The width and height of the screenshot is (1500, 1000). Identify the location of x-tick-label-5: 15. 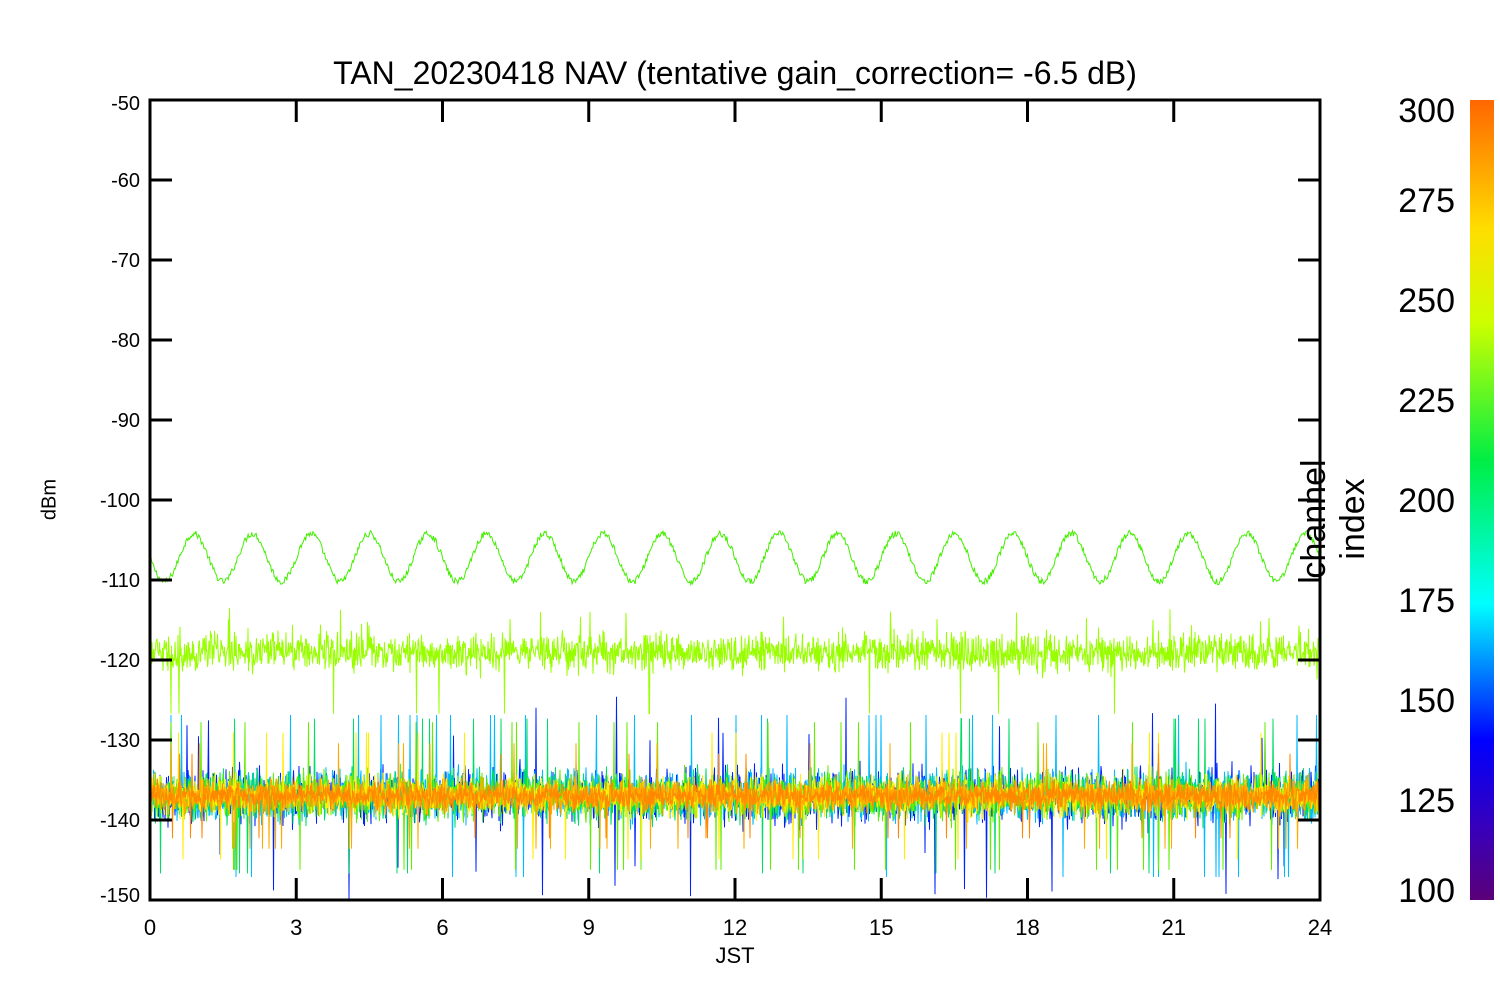
(881, 927).